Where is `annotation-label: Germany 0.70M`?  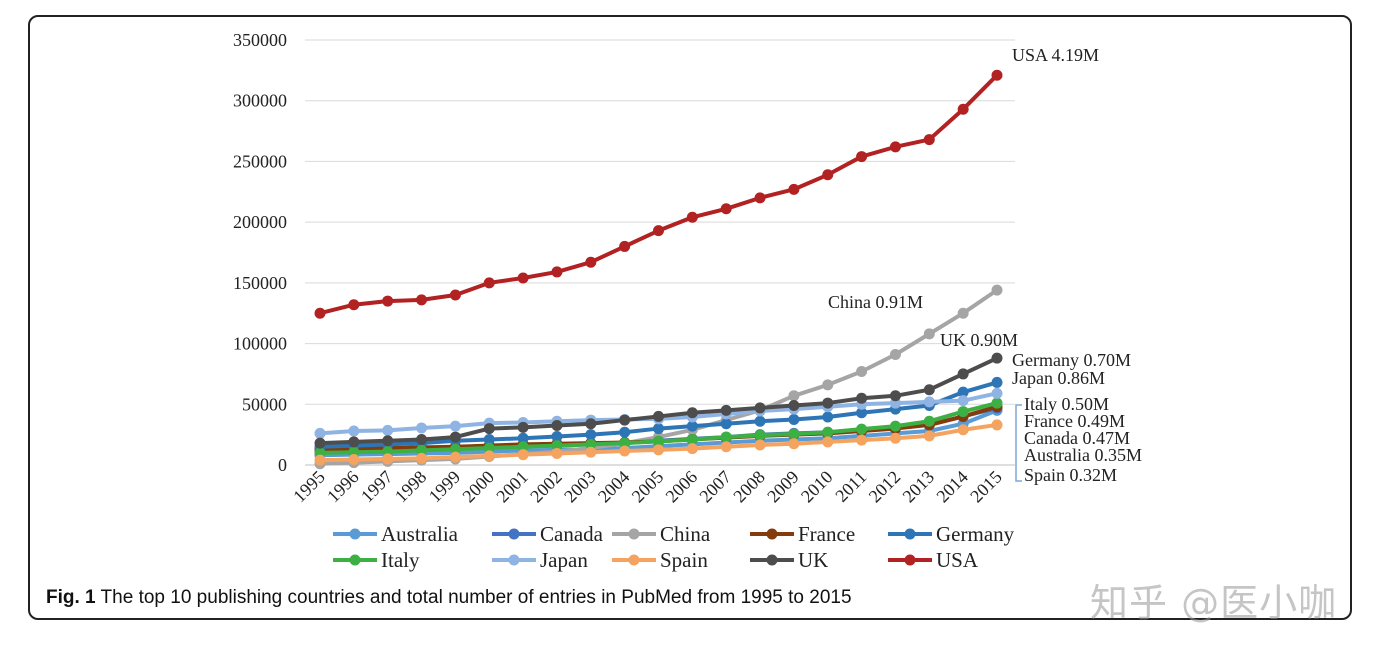
annotation-label: Germany 0.70M is located at coordinates (1071, 360).